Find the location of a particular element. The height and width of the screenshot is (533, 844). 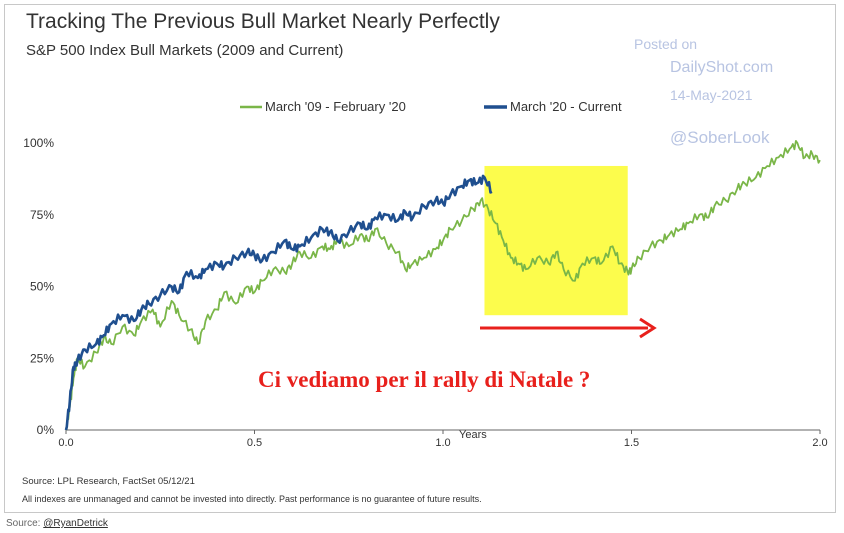

page-source: Source: @RyanDetrick is located at coordinates (57, 523).